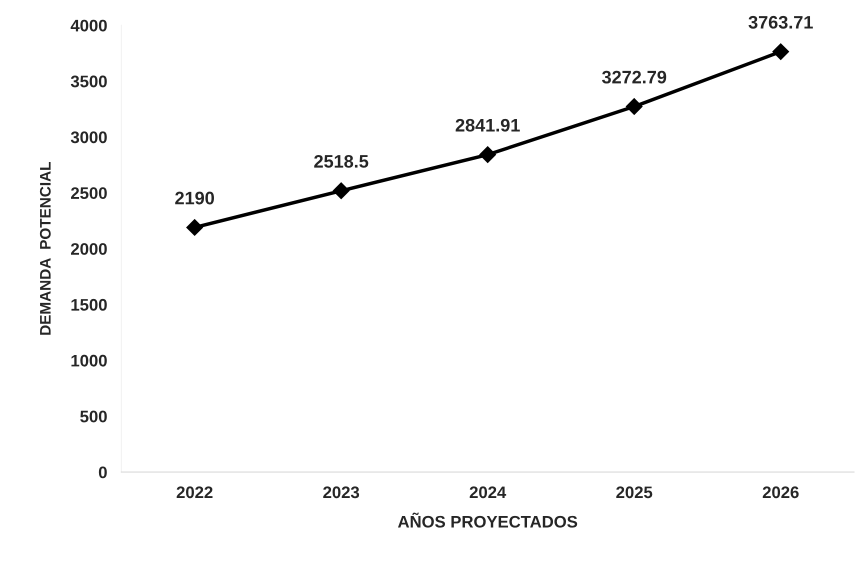  Describe the element at coordinates (88, 137) in the screenshot. I see `y-tick-label: 3000` at that location.